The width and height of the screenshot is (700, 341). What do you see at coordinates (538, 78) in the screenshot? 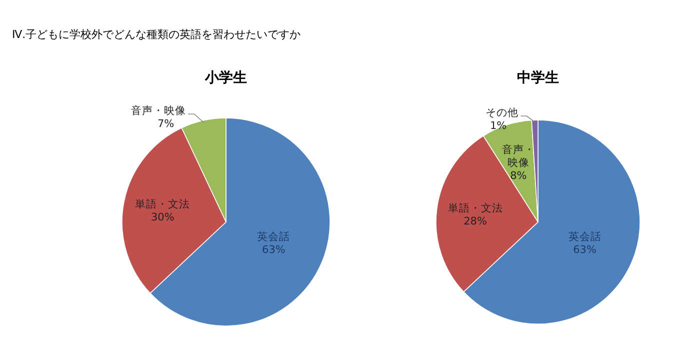
I see `chart-title: 中学生` at bounding box center [538, 78].